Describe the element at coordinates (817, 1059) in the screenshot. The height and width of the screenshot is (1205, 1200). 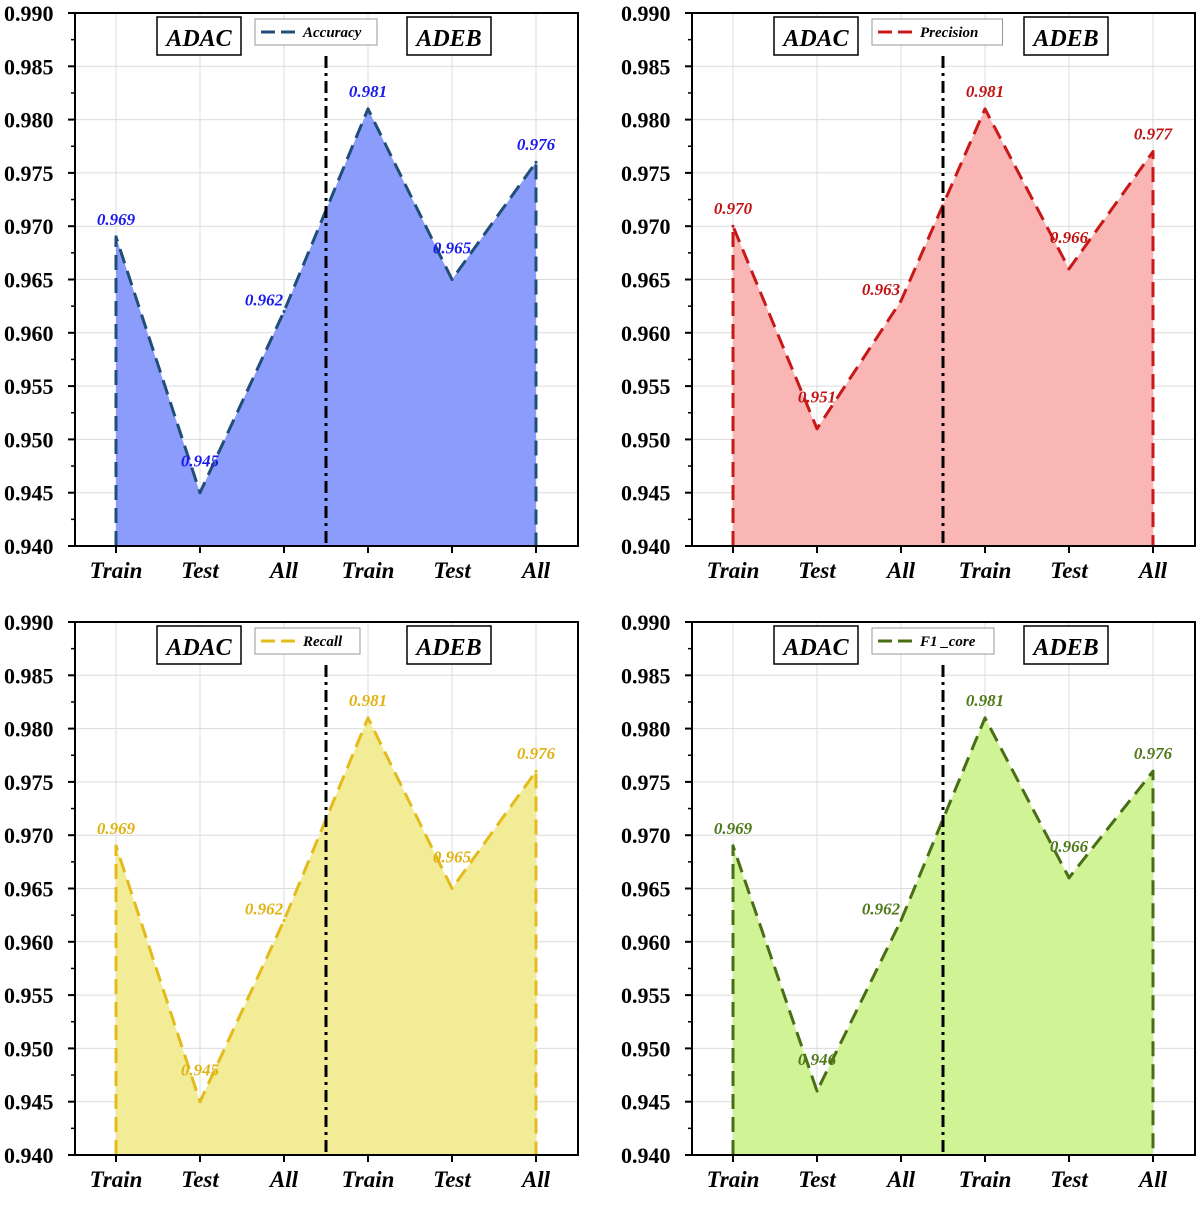
I see `data-label: 0.946` at that location.